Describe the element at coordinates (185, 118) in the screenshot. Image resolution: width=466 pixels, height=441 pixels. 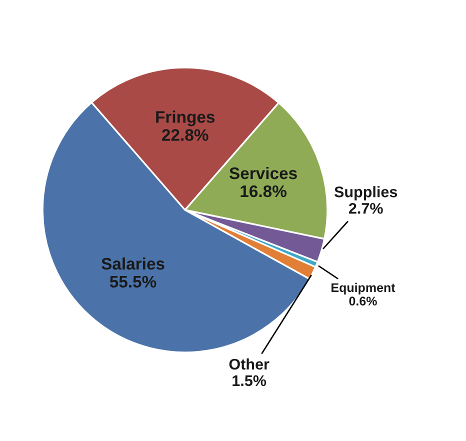
I see `slice-label: Fringes` at that location.